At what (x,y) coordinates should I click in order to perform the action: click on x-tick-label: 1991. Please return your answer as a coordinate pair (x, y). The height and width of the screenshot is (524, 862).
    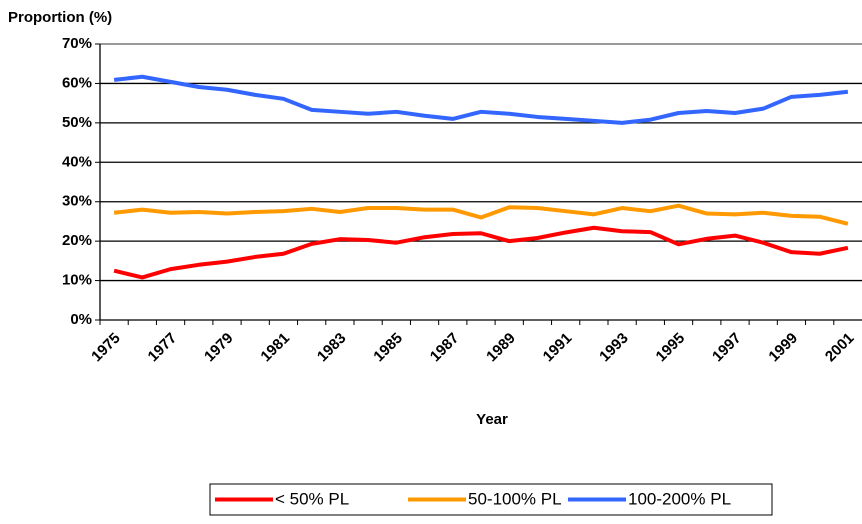
    Looking at the image, I should click on (558, 348).